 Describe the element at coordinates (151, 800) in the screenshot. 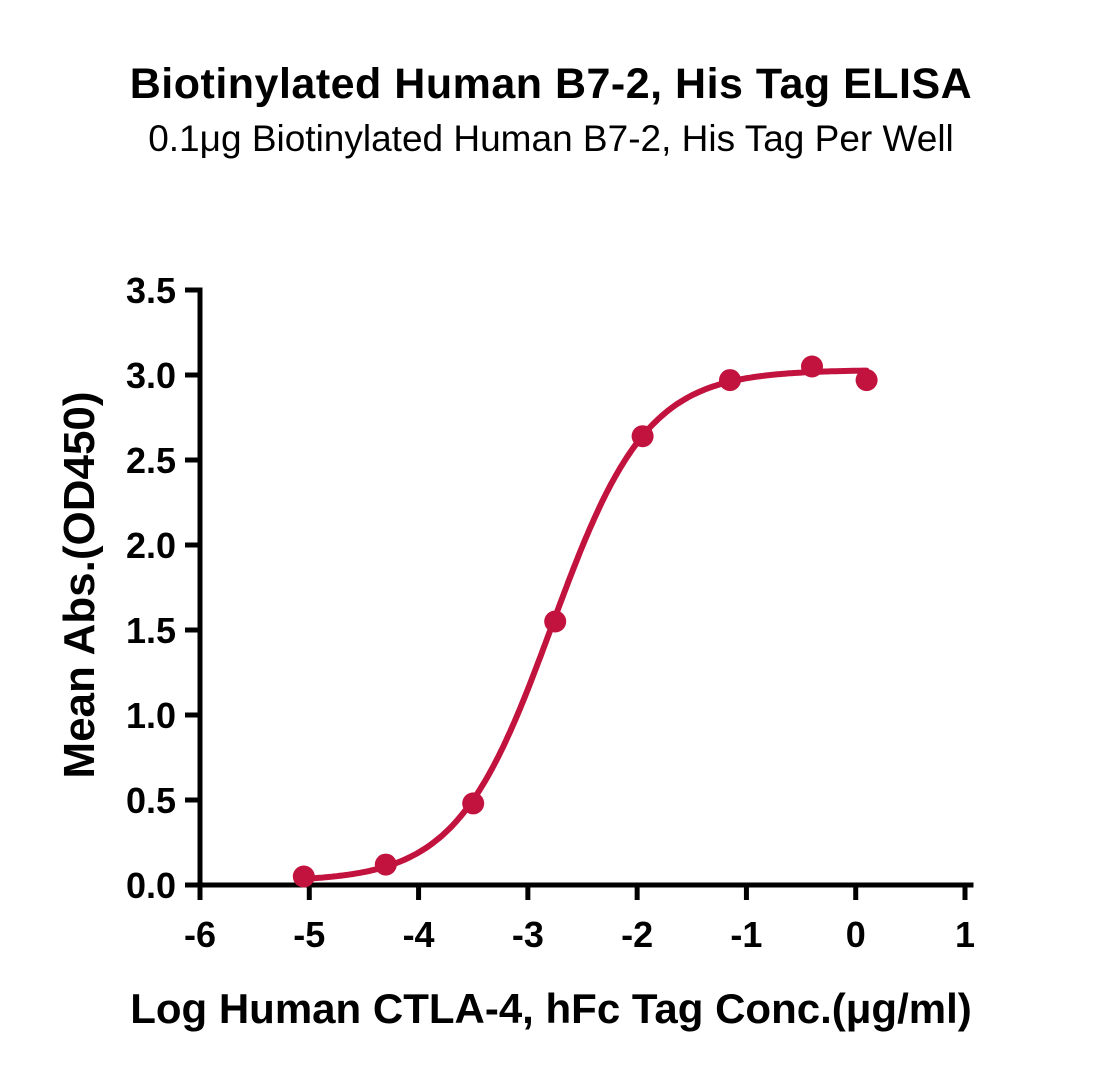

I see `y-tick-label: 0.5` at that location.